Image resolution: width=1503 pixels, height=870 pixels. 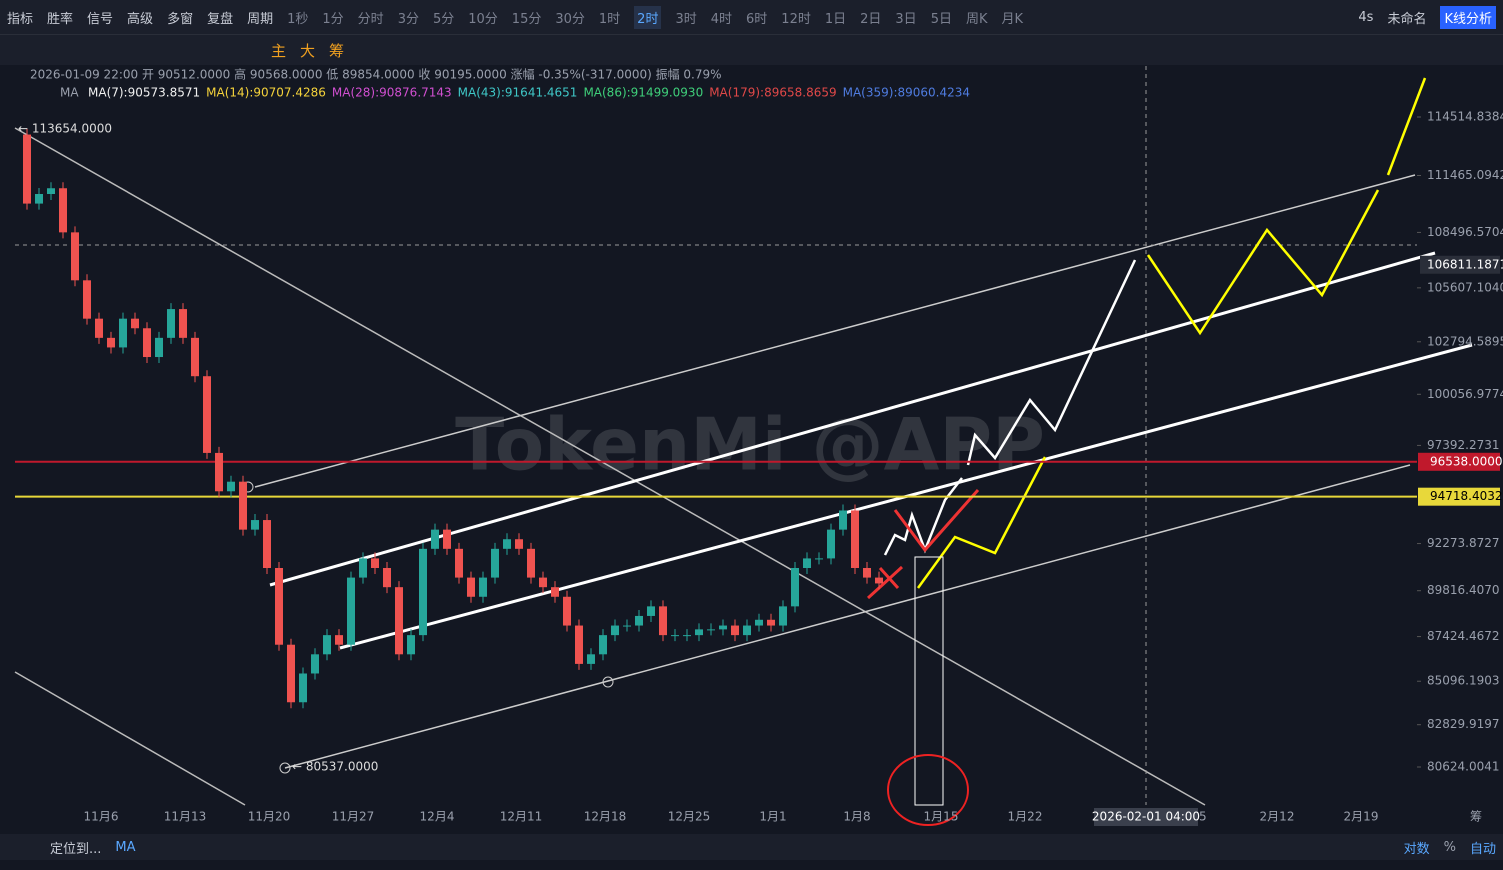 I want to click on period-button: 30分, so click(x=570, y=19).